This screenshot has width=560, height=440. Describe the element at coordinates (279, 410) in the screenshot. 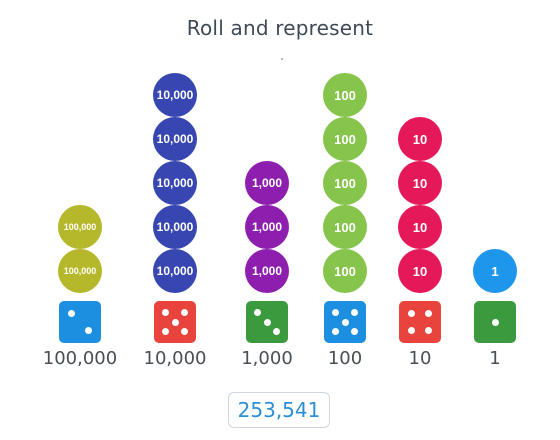

I see `total-value-box: 253,541` at that location.